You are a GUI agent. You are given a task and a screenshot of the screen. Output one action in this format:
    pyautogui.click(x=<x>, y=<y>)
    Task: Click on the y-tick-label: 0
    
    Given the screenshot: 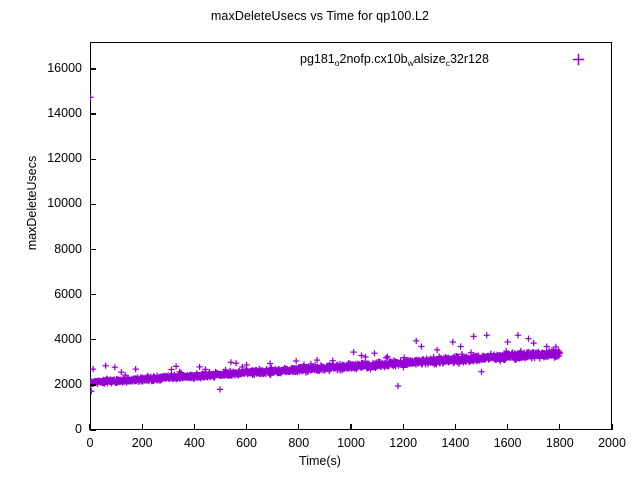 What is the action you would take?
    pyautogui.click(x=78, y=429)
    